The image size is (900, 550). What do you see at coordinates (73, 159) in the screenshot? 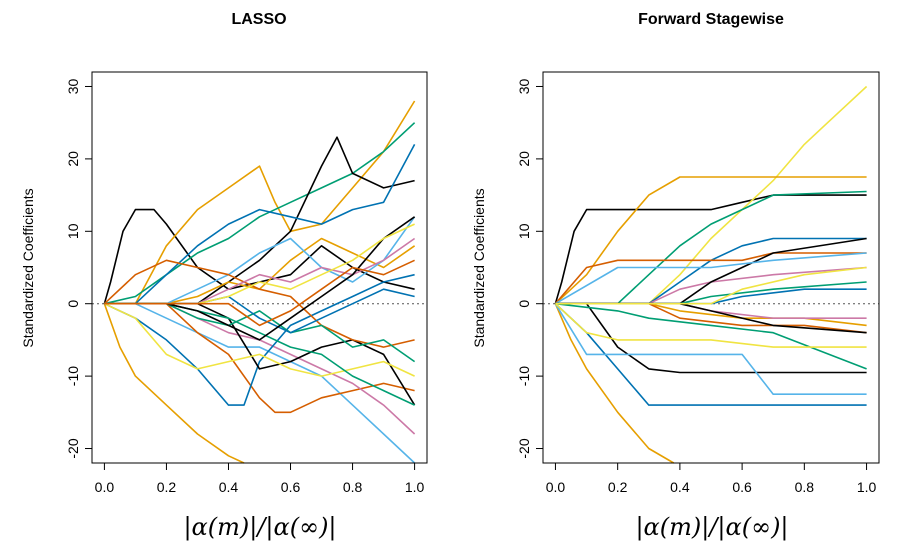
I see `lasso-y-tick-label: 20` at bounding box center [73, 159].